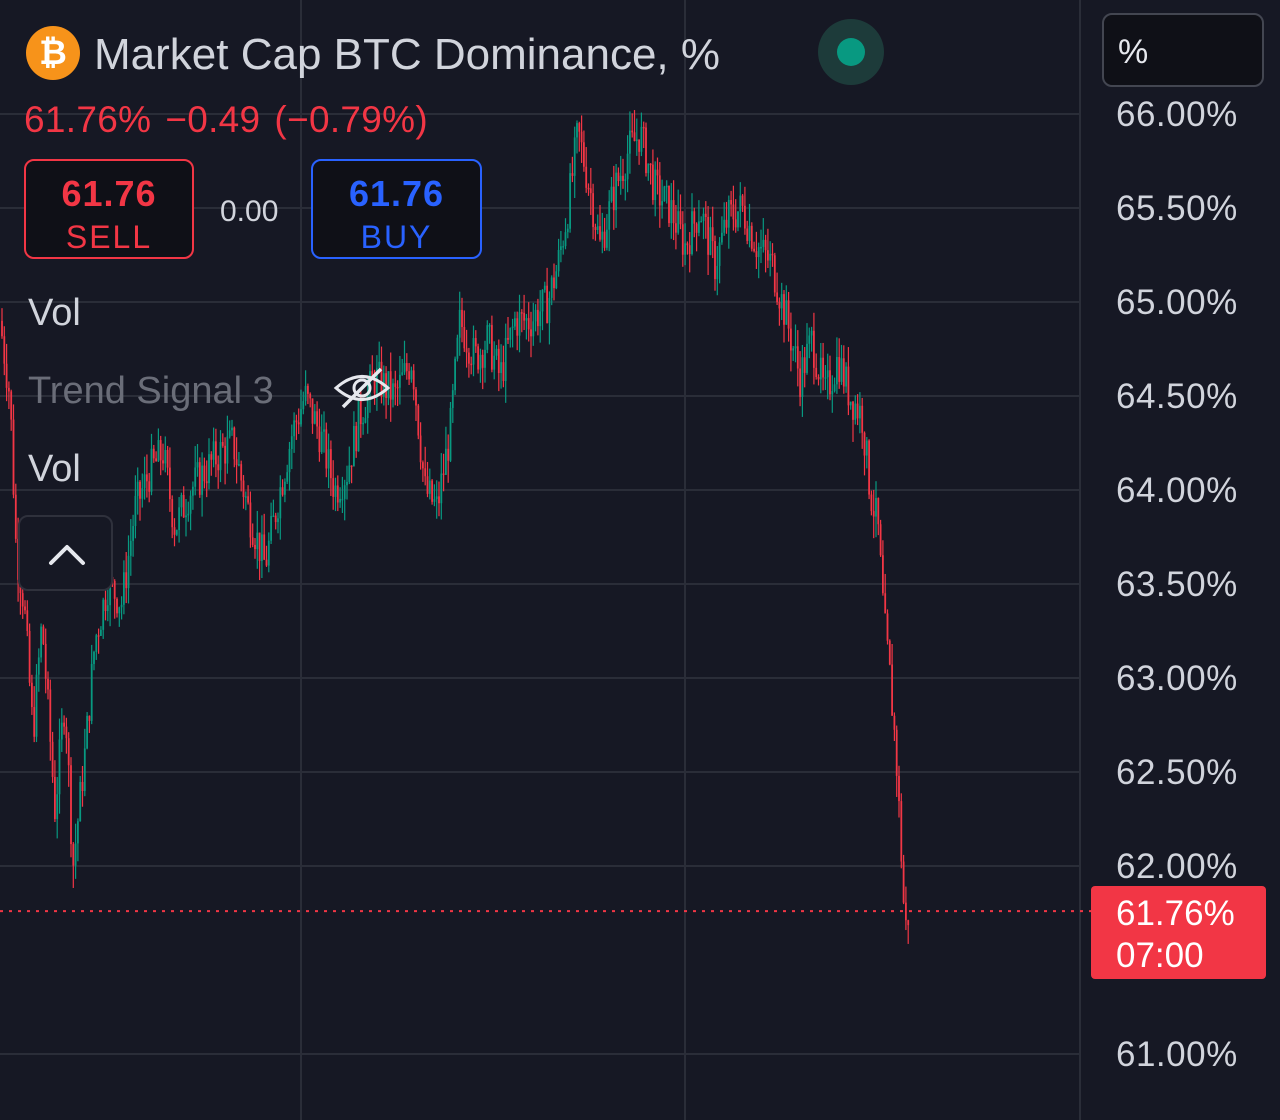 The image size is (1280, 1120). I want to click on axis-tick-label: 62.50%, so click(1177, 772).